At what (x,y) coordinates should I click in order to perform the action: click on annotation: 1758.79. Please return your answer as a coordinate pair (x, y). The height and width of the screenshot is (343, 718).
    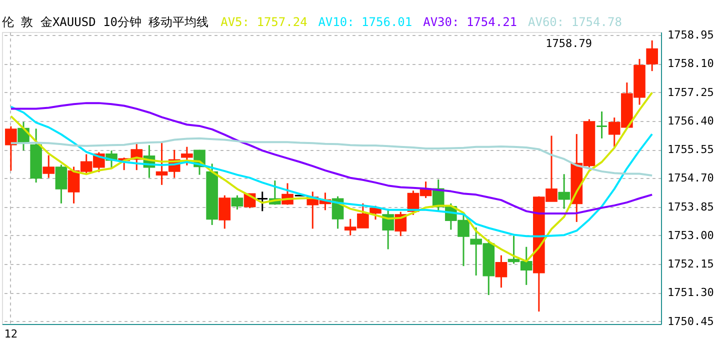
    Looking at the image, I should click on (569, 43).